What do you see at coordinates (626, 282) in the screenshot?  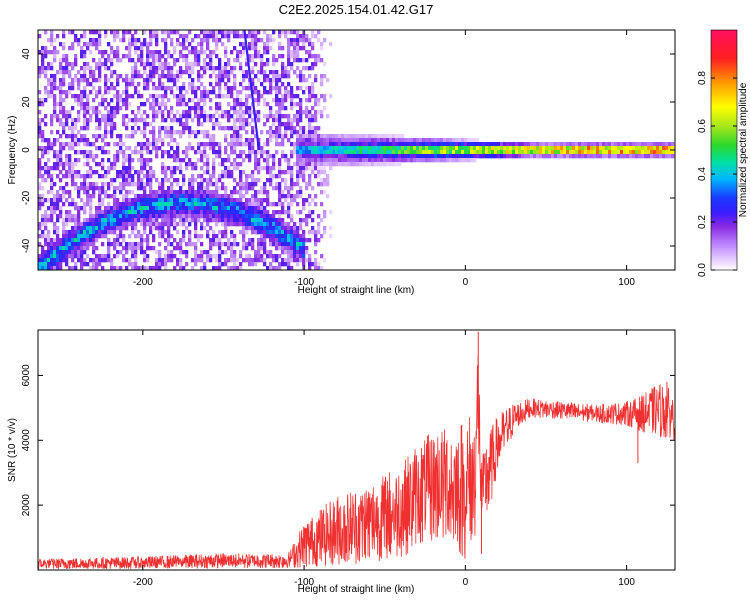 I see `spectrogram-x-tick-label: 100` at bounding box center [626, 282].